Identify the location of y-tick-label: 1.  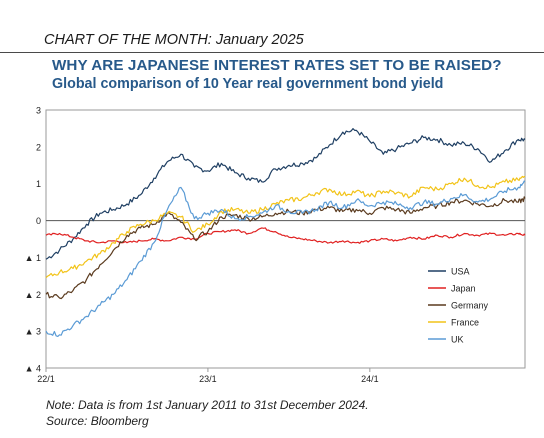
(38, 184).